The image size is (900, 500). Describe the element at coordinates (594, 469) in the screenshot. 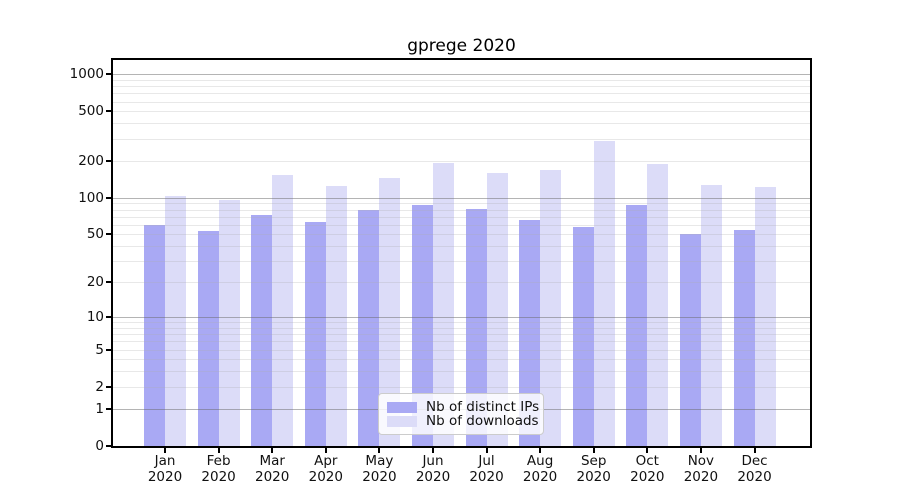

I see `x-tick-label: Sep 2020` at that location.